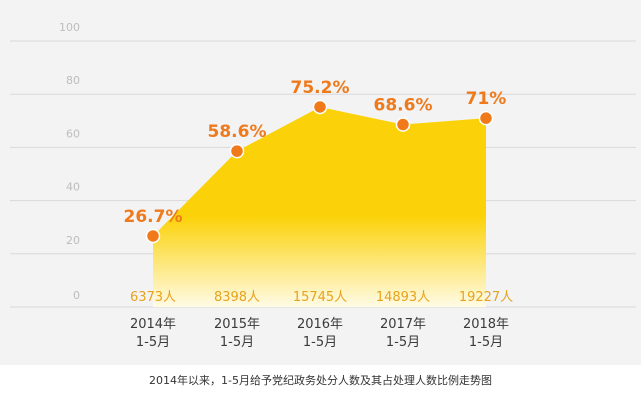 This screenshot has width=641, height=401. What do you see at coordinates (403, 324) in the screenshot?
I see `category-label-year: 2017年` at bounding box center [403, 324].